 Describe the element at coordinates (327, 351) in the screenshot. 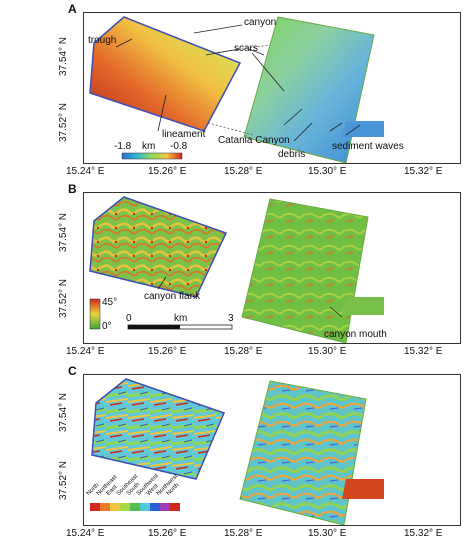

I see `panel-b-lon-label-4: 15.30° E` at that location.